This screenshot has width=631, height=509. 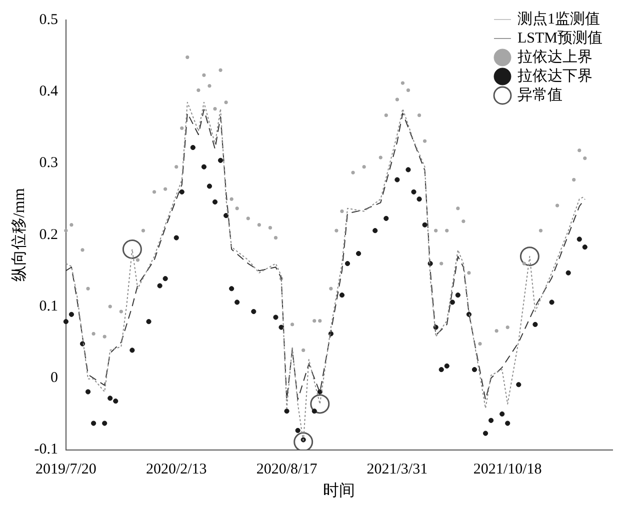 What do you see at coordinates (287, 470) in the screenshot?
I see `x-tick-label: 2020/8/17` at bounding box center [287, 470].